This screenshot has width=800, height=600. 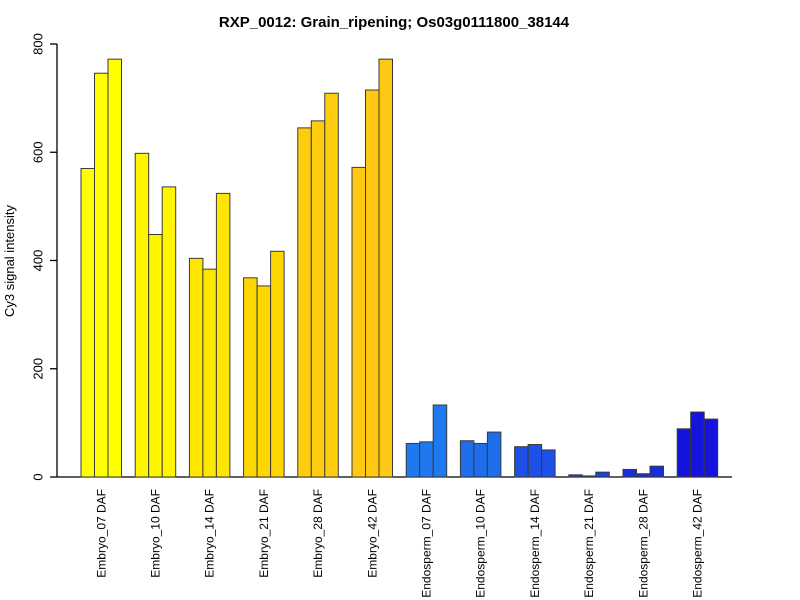 What do you see at coordinates (101, 533) in the screenshot?
I see `x-tick-label: Embryo_07 DAF` at bounding box center [101, 533].